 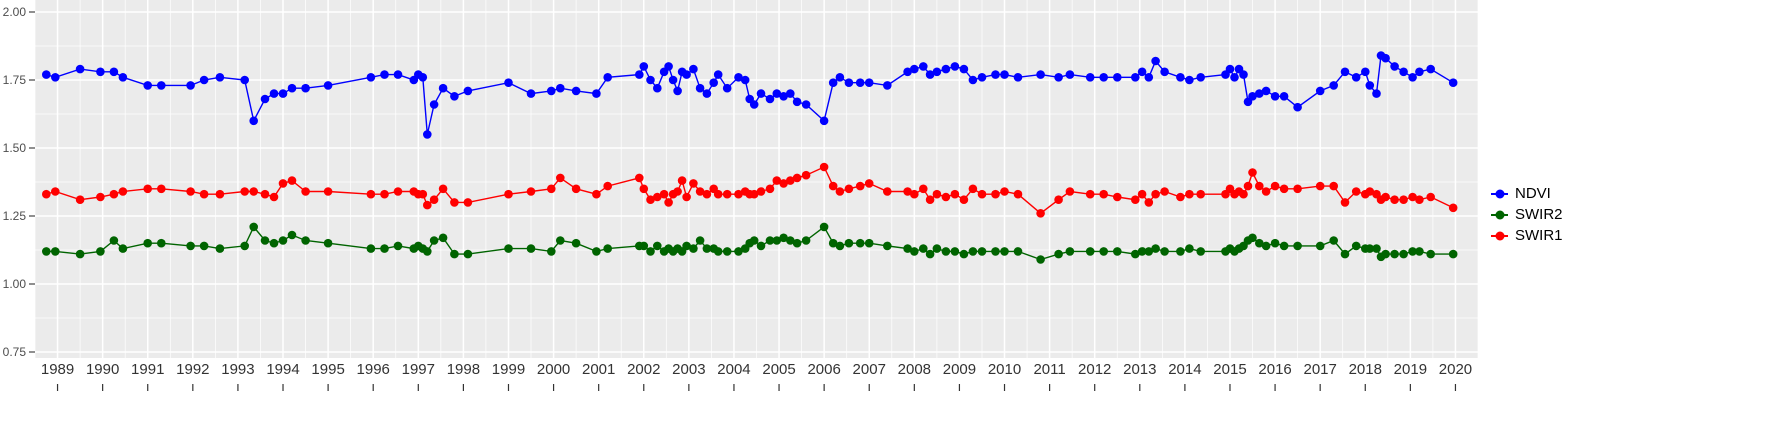 I want to click on y-axis: 2.00 1.75 1.50 1.25 1.00 0.75, so click(x=19, y=182).